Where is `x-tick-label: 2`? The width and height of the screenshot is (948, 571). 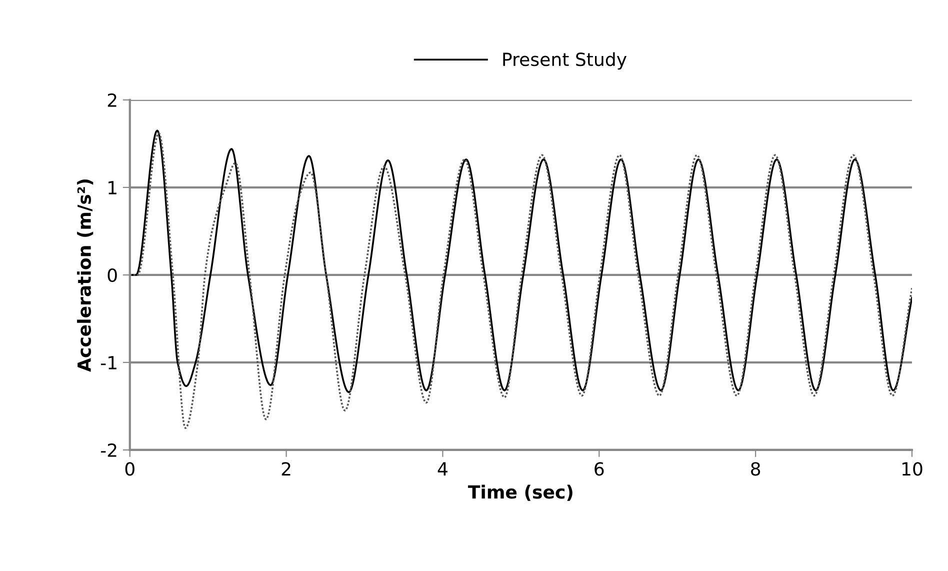 x-tick-label: 2 is located at coordinates (286, 469).